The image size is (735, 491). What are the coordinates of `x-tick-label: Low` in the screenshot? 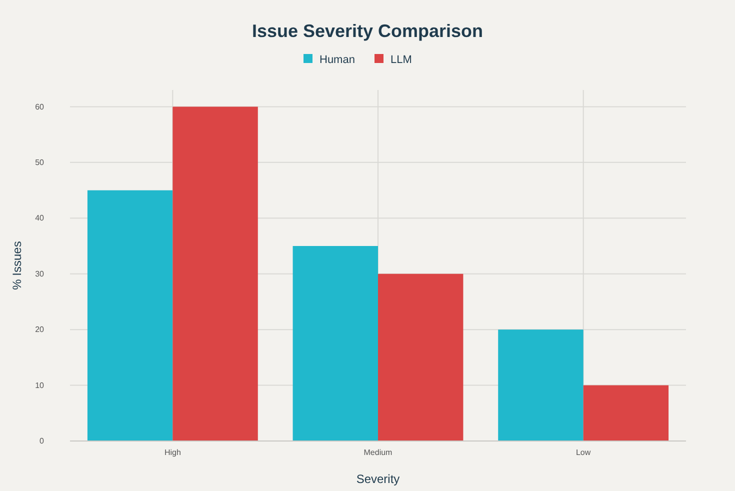 It's located at (583, 452).